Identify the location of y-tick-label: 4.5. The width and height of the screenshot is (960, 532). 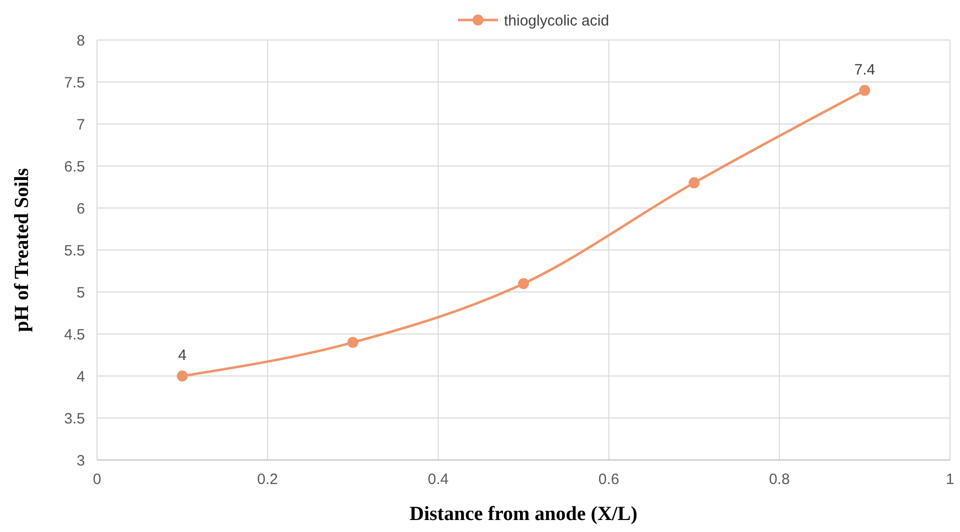
(74, 335).